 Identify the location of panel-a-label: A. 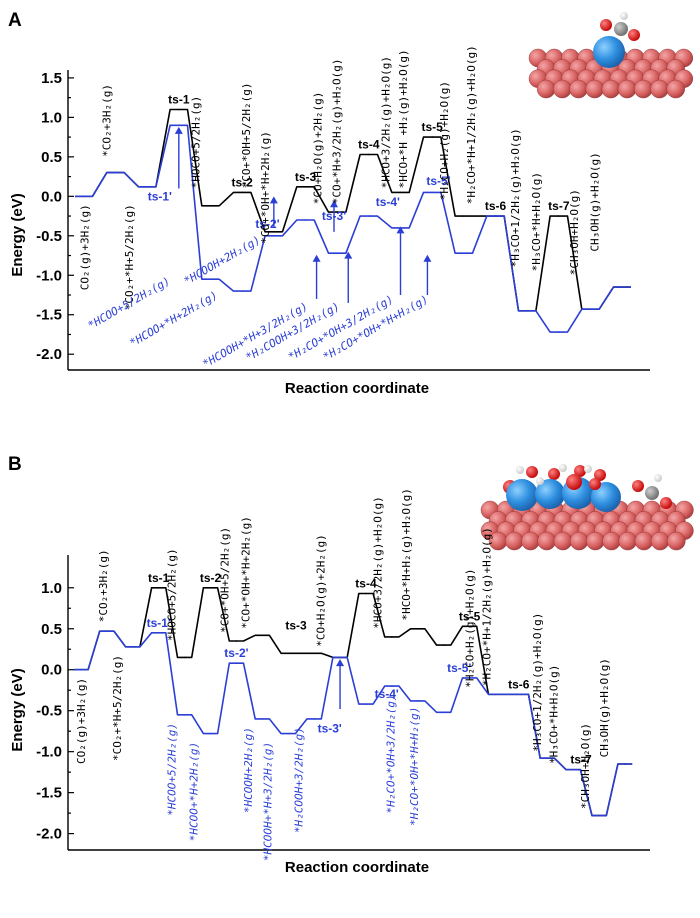
(15, 20).